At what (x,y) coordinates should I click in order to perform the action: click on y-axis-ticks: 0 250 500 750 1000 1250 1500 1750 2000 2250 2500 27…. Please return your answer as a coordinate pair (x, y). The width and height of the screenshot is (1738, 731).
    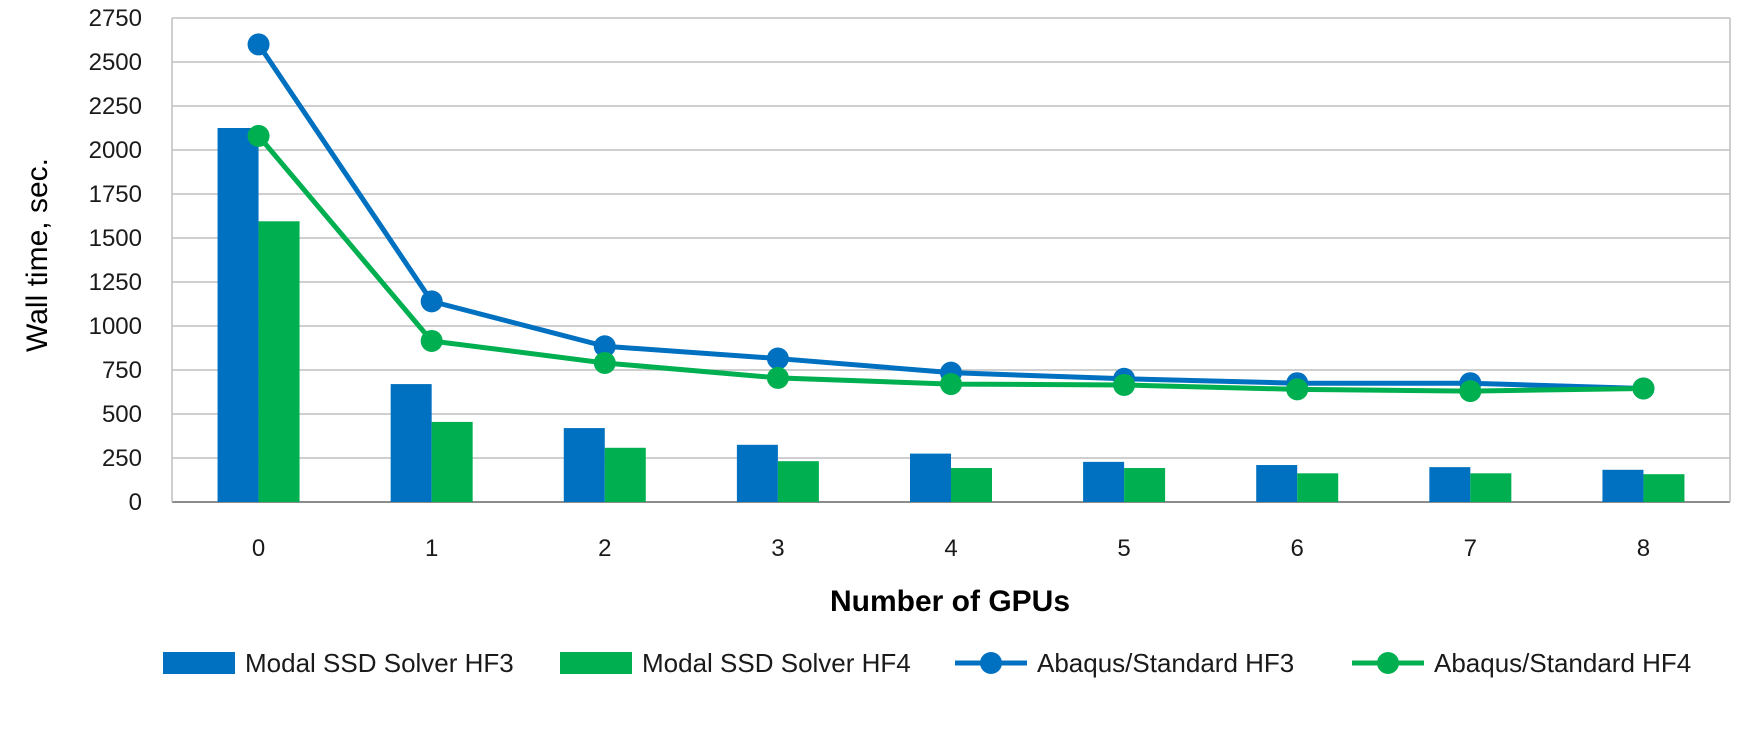
    Looking at the image, I should click on (115, 260).